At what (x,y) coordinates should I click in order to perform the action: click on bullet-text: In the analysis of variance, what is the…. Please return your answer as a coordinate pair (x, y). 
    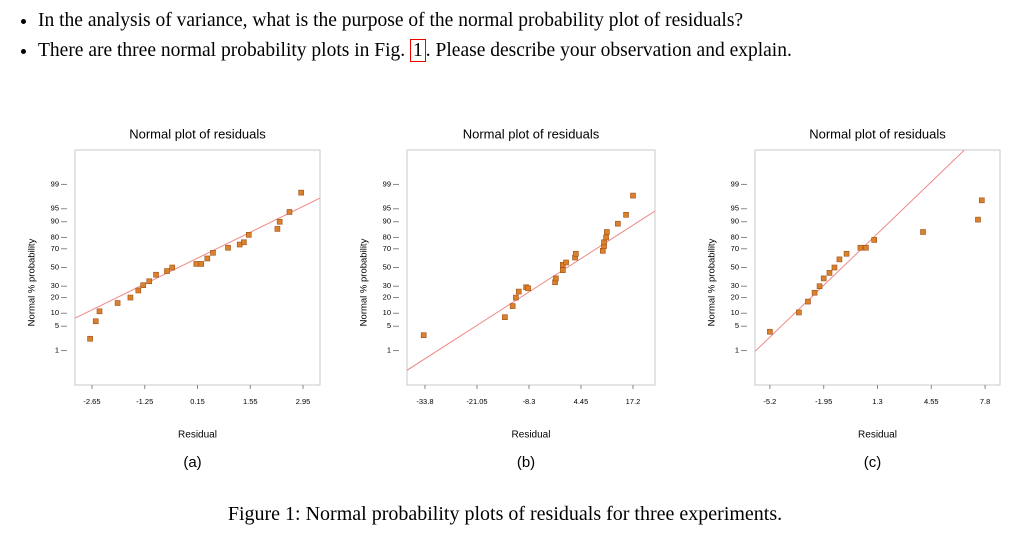
    Looking at the image, I should click on (391, 20).